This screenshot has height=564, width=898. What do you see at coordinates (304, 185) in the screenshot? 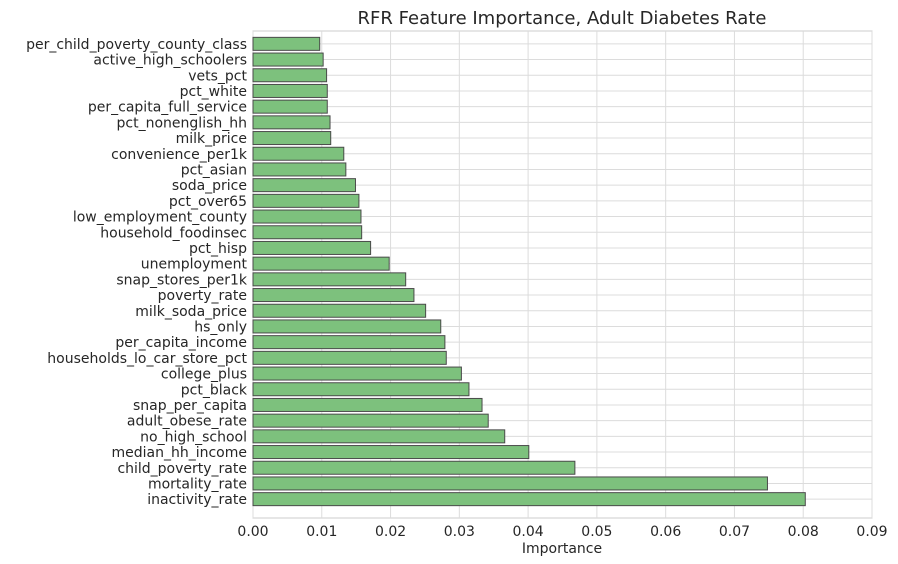
I see `bar-soda-price` at bounding box center [304, 185].